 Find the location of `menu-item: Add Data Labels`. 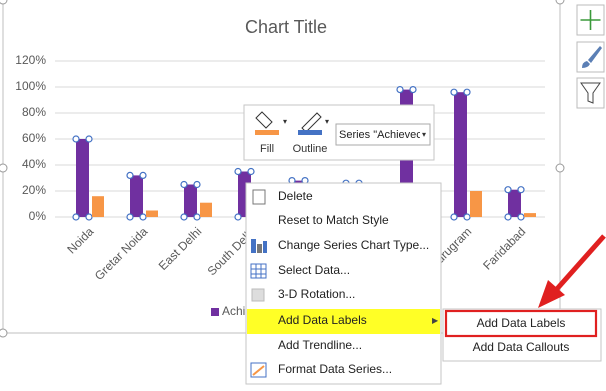

menu-item: Add Data Labels is located at coordinates (322, 320).